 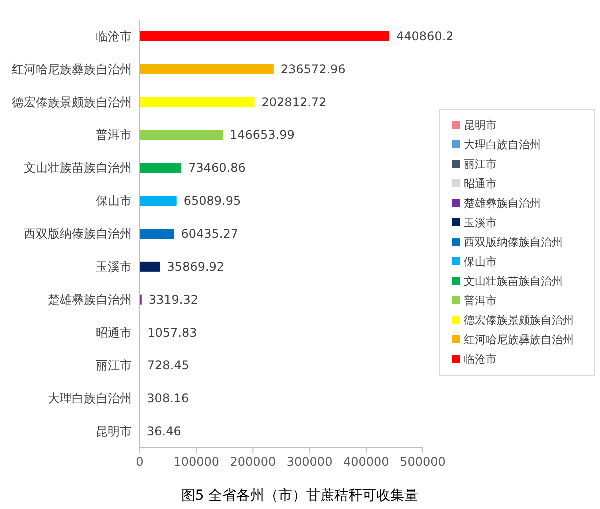 I want to click on y-tick-label: 红河哈尼族彝族自治州, so click(x=72, y=69).